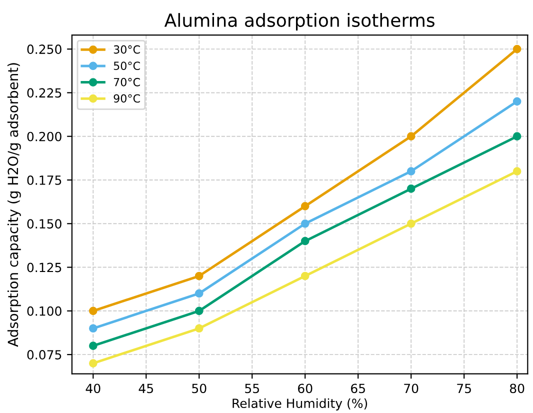  What do you see at coordinates (464, 389) in the screenshot?
I see `x-tick-label: 75` at bounding box center [464, 389].